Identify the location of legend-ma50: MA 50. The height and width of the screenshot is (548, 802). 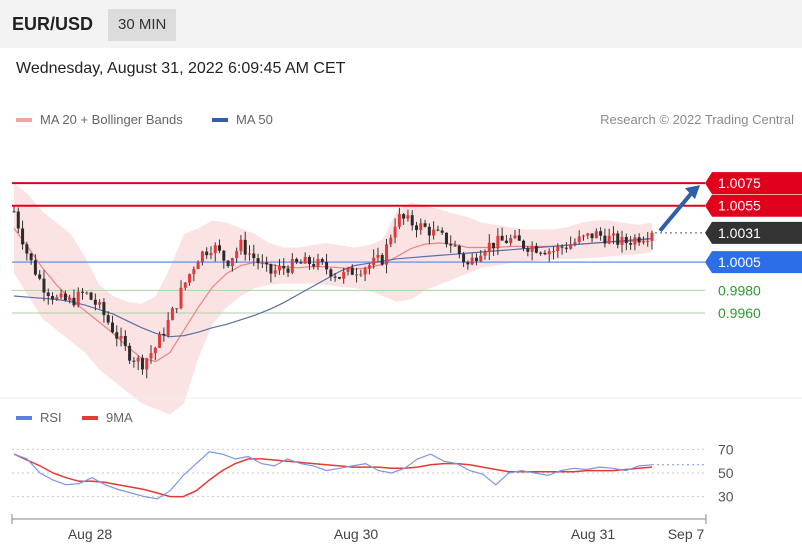
(242, 119).